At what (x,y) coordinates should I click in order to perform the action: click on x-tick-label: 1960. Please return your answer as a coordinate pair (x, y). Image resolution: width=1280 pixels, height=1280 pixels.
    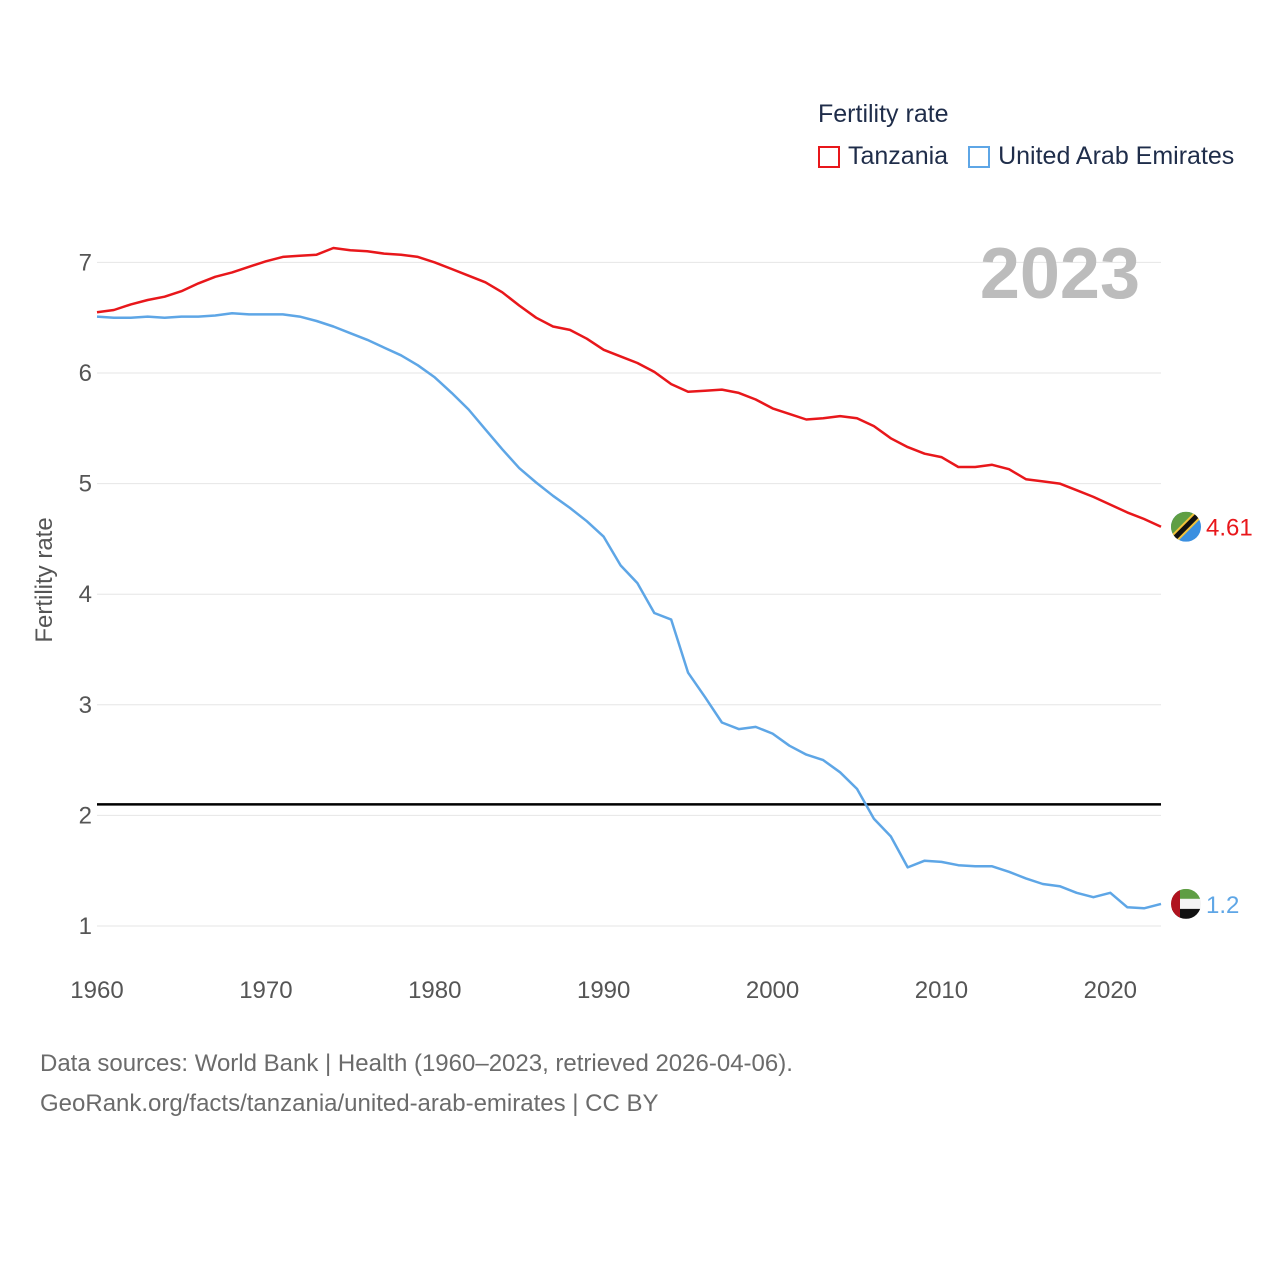
    Looking at the image, I should click on (96, 990).